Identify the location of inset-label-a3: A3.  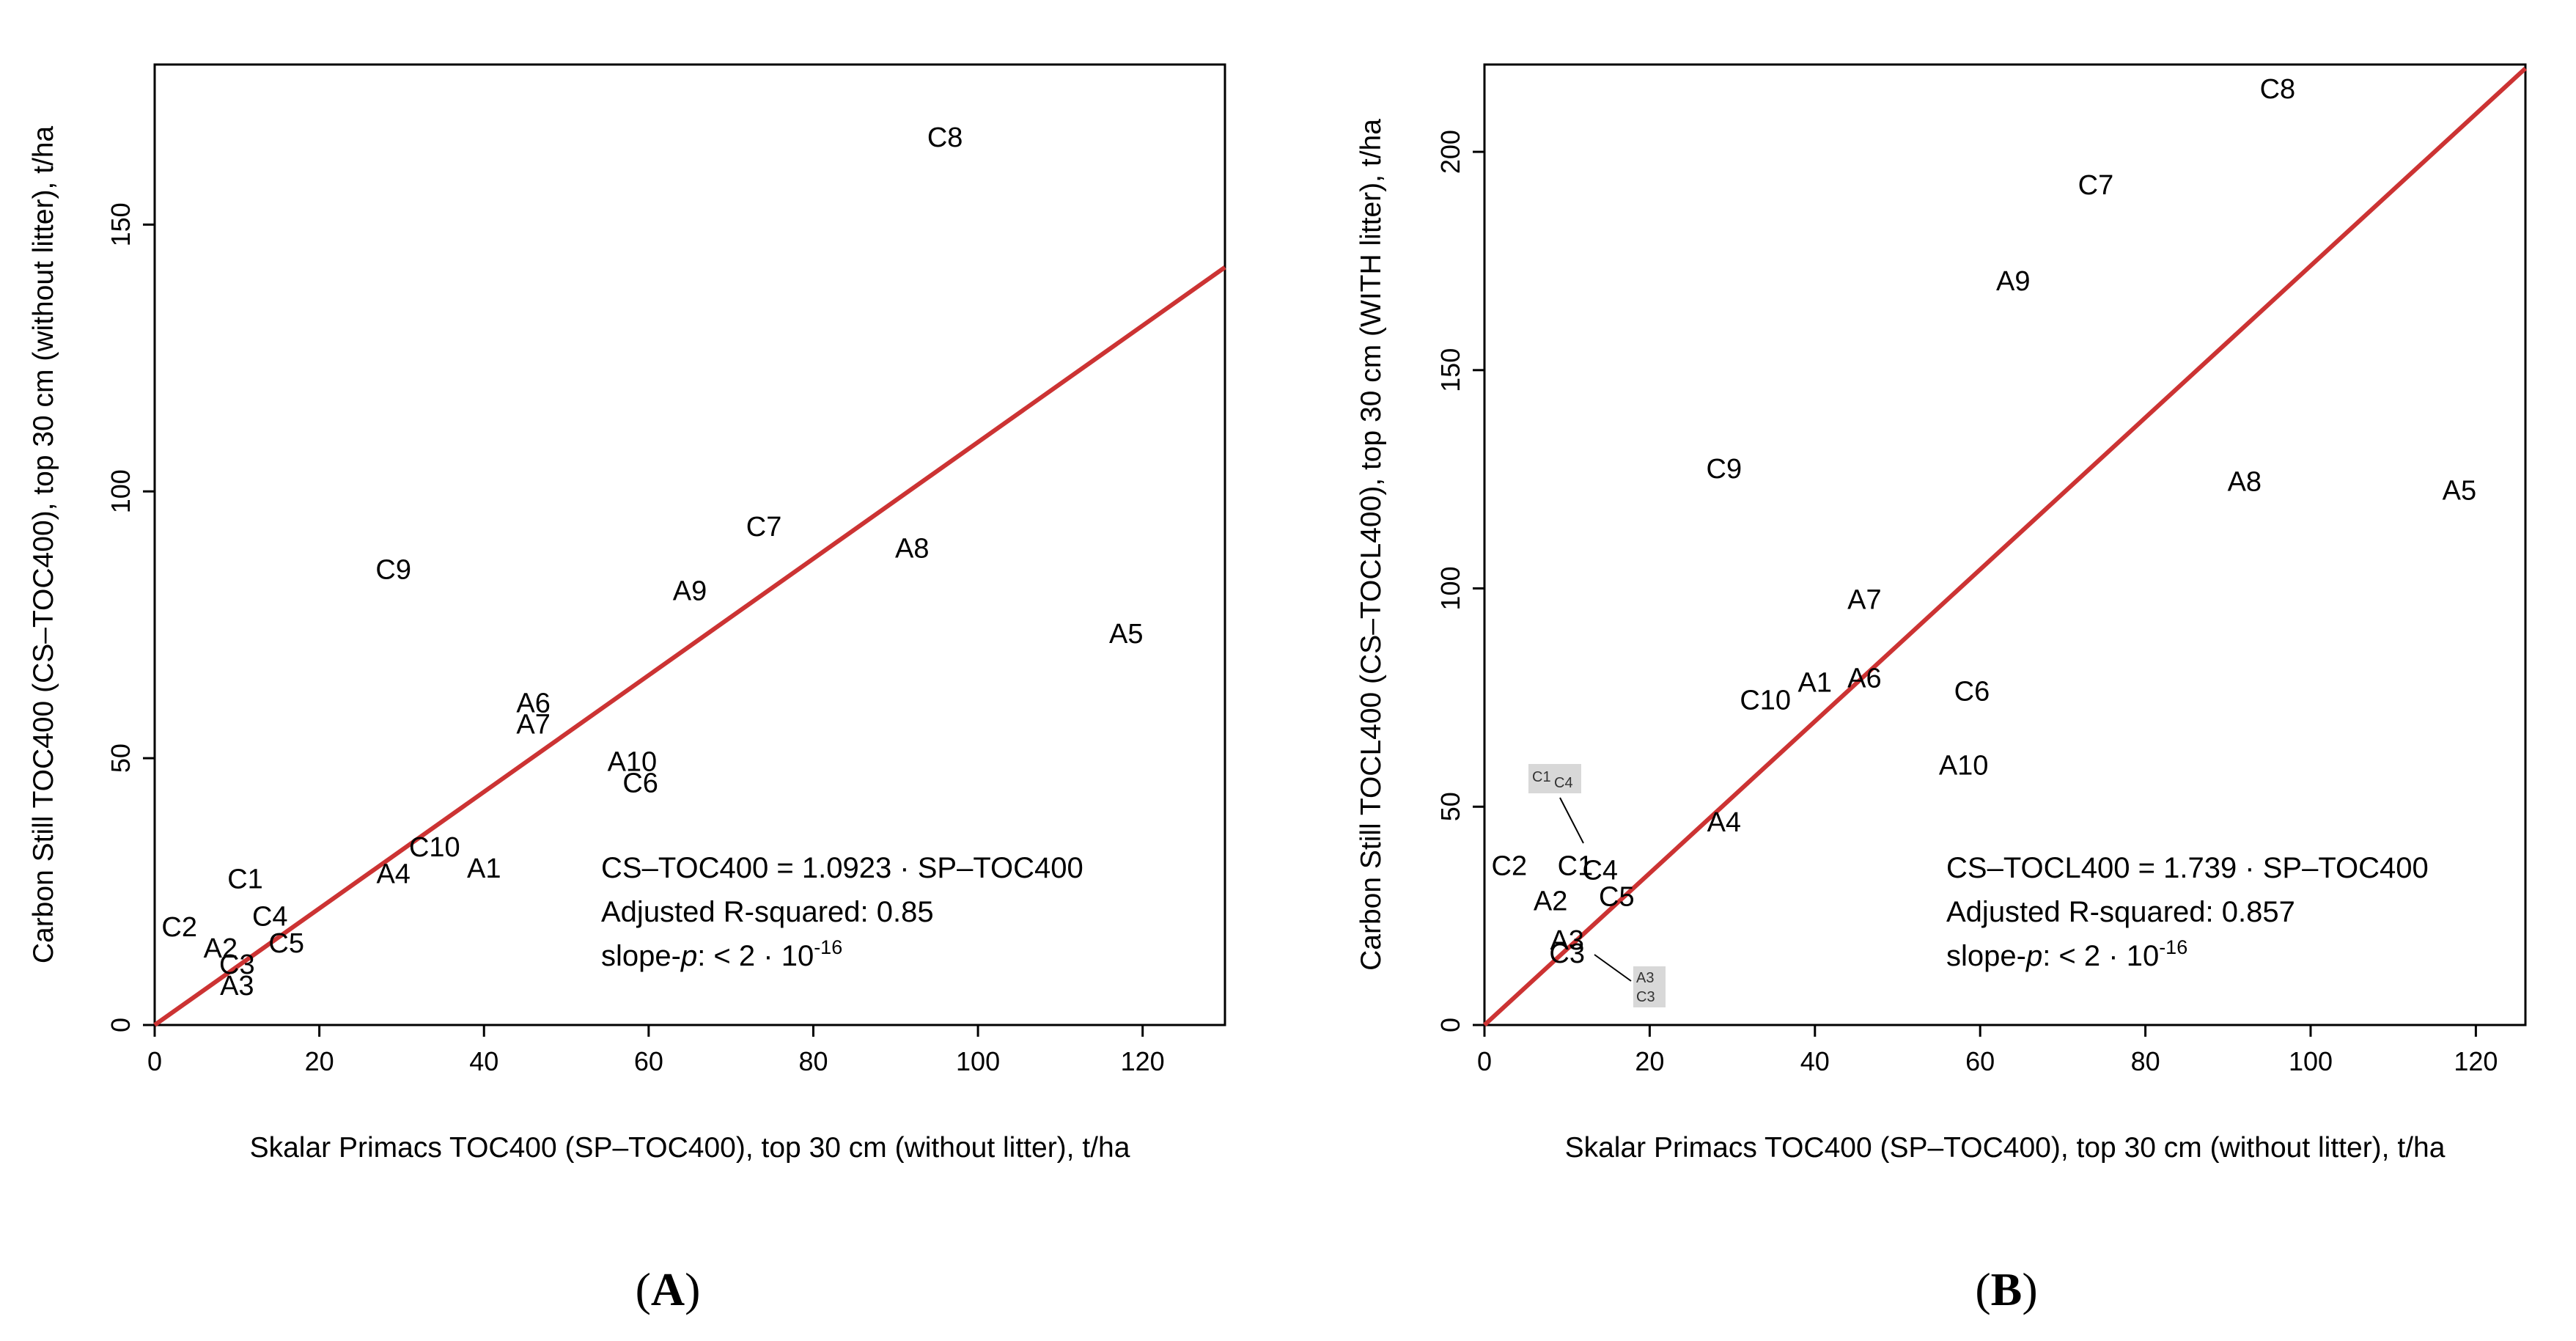
(1645, 978).